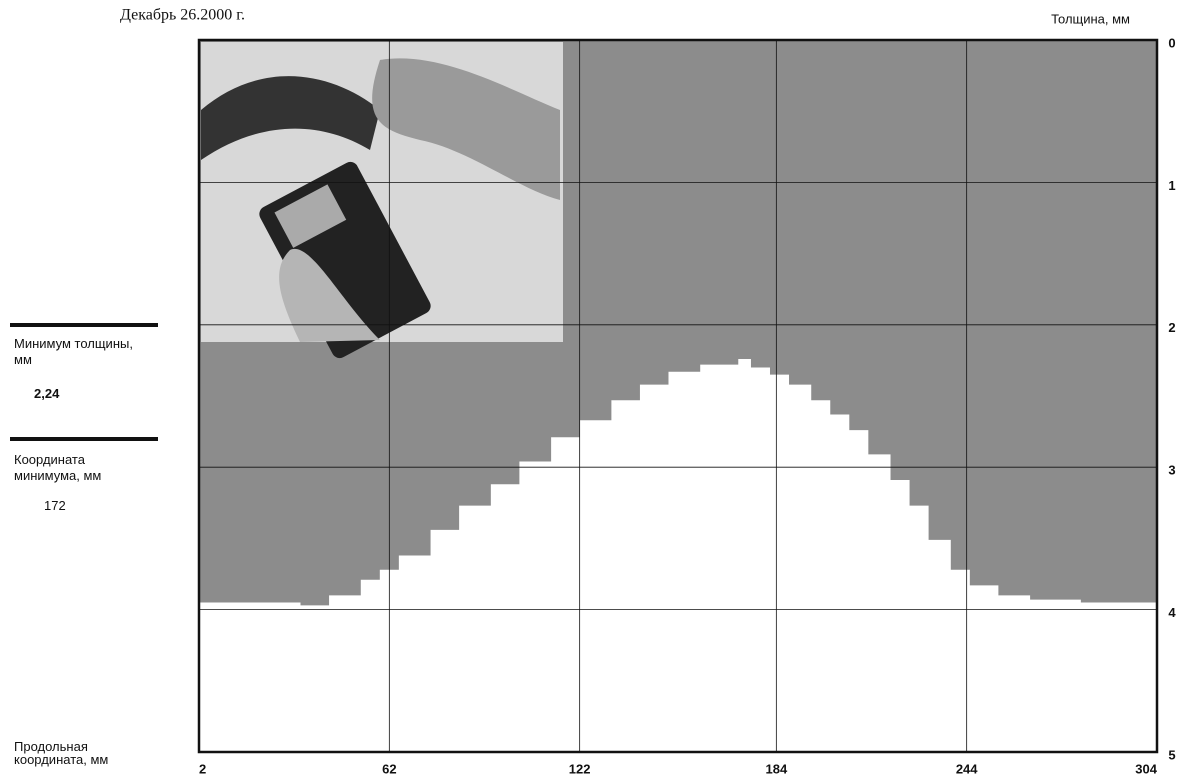 The height and width of the screenshot is (778, 1185). Describe the element at coordinates (55, 505) in the screenshot. I see `coord-value: 172` at that location.